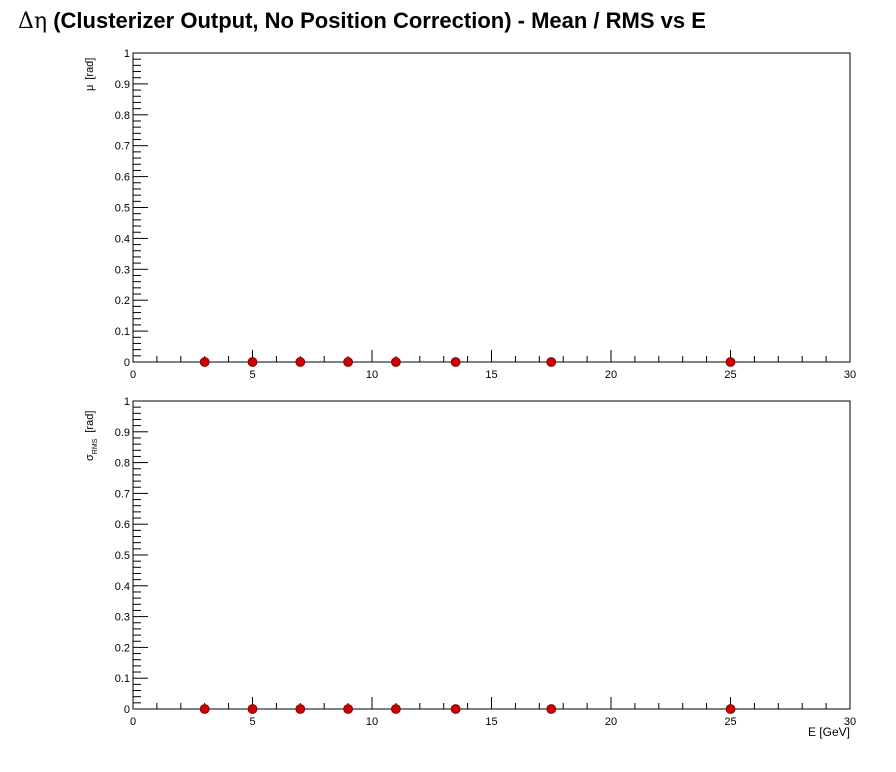  Describe the element at coordinates (33, 21) in the screenshot. I see `title-symbol: Δη` at that location.